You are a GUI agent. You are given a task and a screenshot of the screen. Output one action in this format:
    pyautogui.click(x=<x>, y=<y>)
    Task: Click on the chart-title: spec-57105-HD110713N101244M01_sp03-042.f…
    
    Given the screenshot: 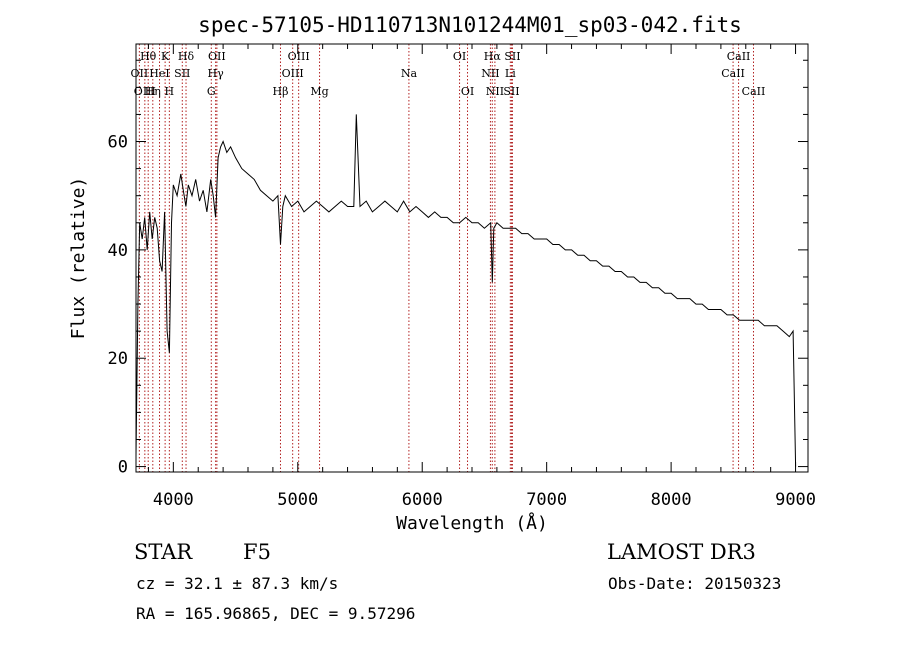 What is the action you would take?
    pyautogui.click(x=470, y=25)
    